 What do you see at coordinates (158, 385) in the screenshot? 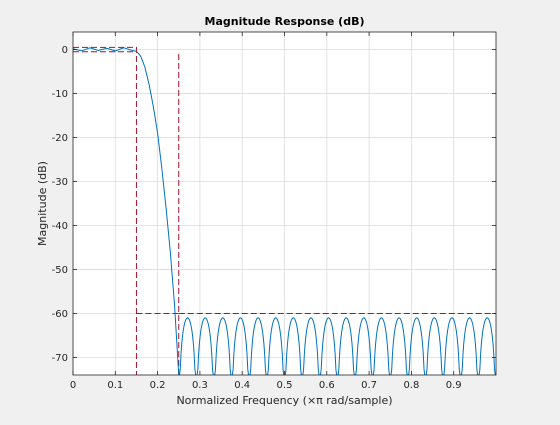
I see `x-tick-label: 0.2` at bounding box center [158, 385].